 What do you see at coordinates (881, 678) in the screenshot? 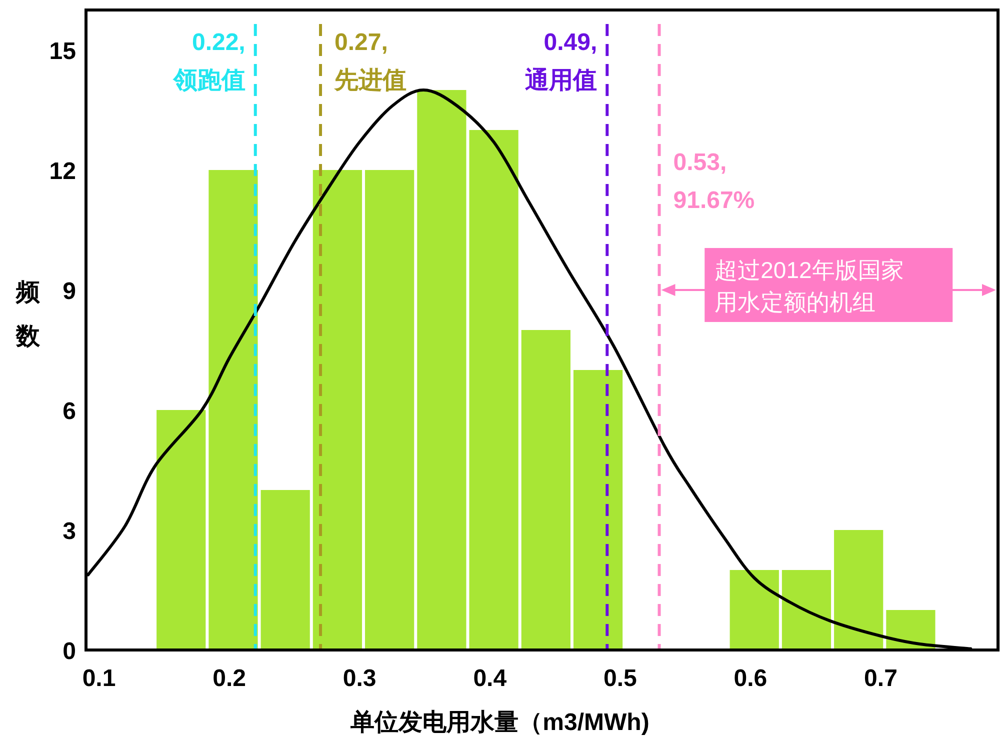
I see `x-tick-label: 0.7` at bounding box center [881, 678].